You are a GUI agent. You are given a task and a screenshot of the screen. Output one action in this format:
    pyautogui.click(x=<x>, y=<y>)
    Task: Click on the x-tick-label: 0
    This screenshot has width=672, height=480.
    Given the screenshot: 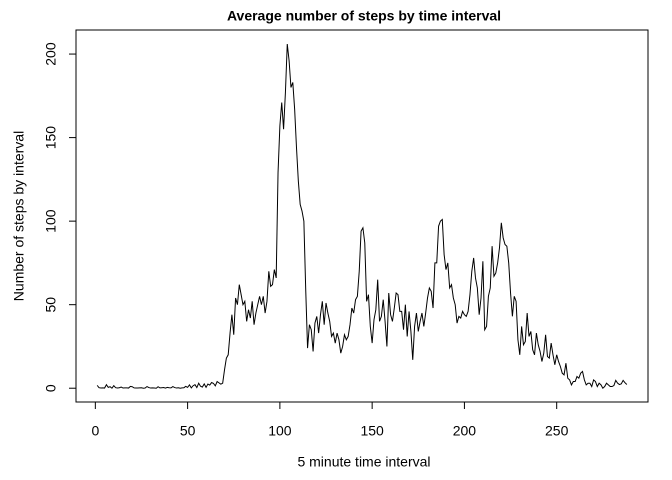 What is the action you would take?
    pyautogui.click(x=95, y=431)
    